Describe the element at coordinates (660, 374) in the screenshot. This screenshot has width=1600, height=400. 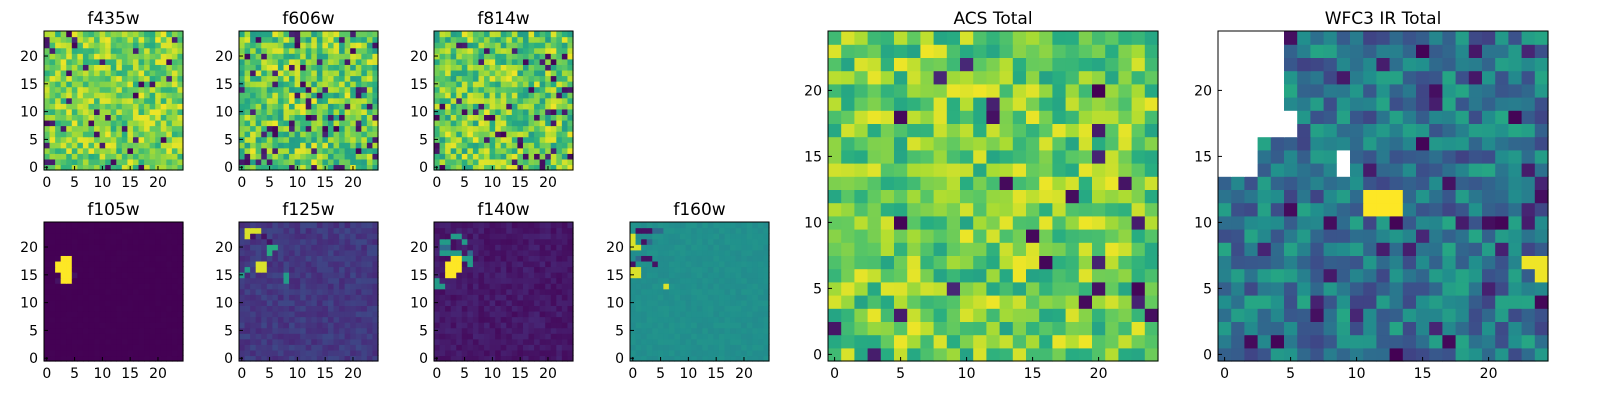
I see `x-tick-label: 5` at that location.